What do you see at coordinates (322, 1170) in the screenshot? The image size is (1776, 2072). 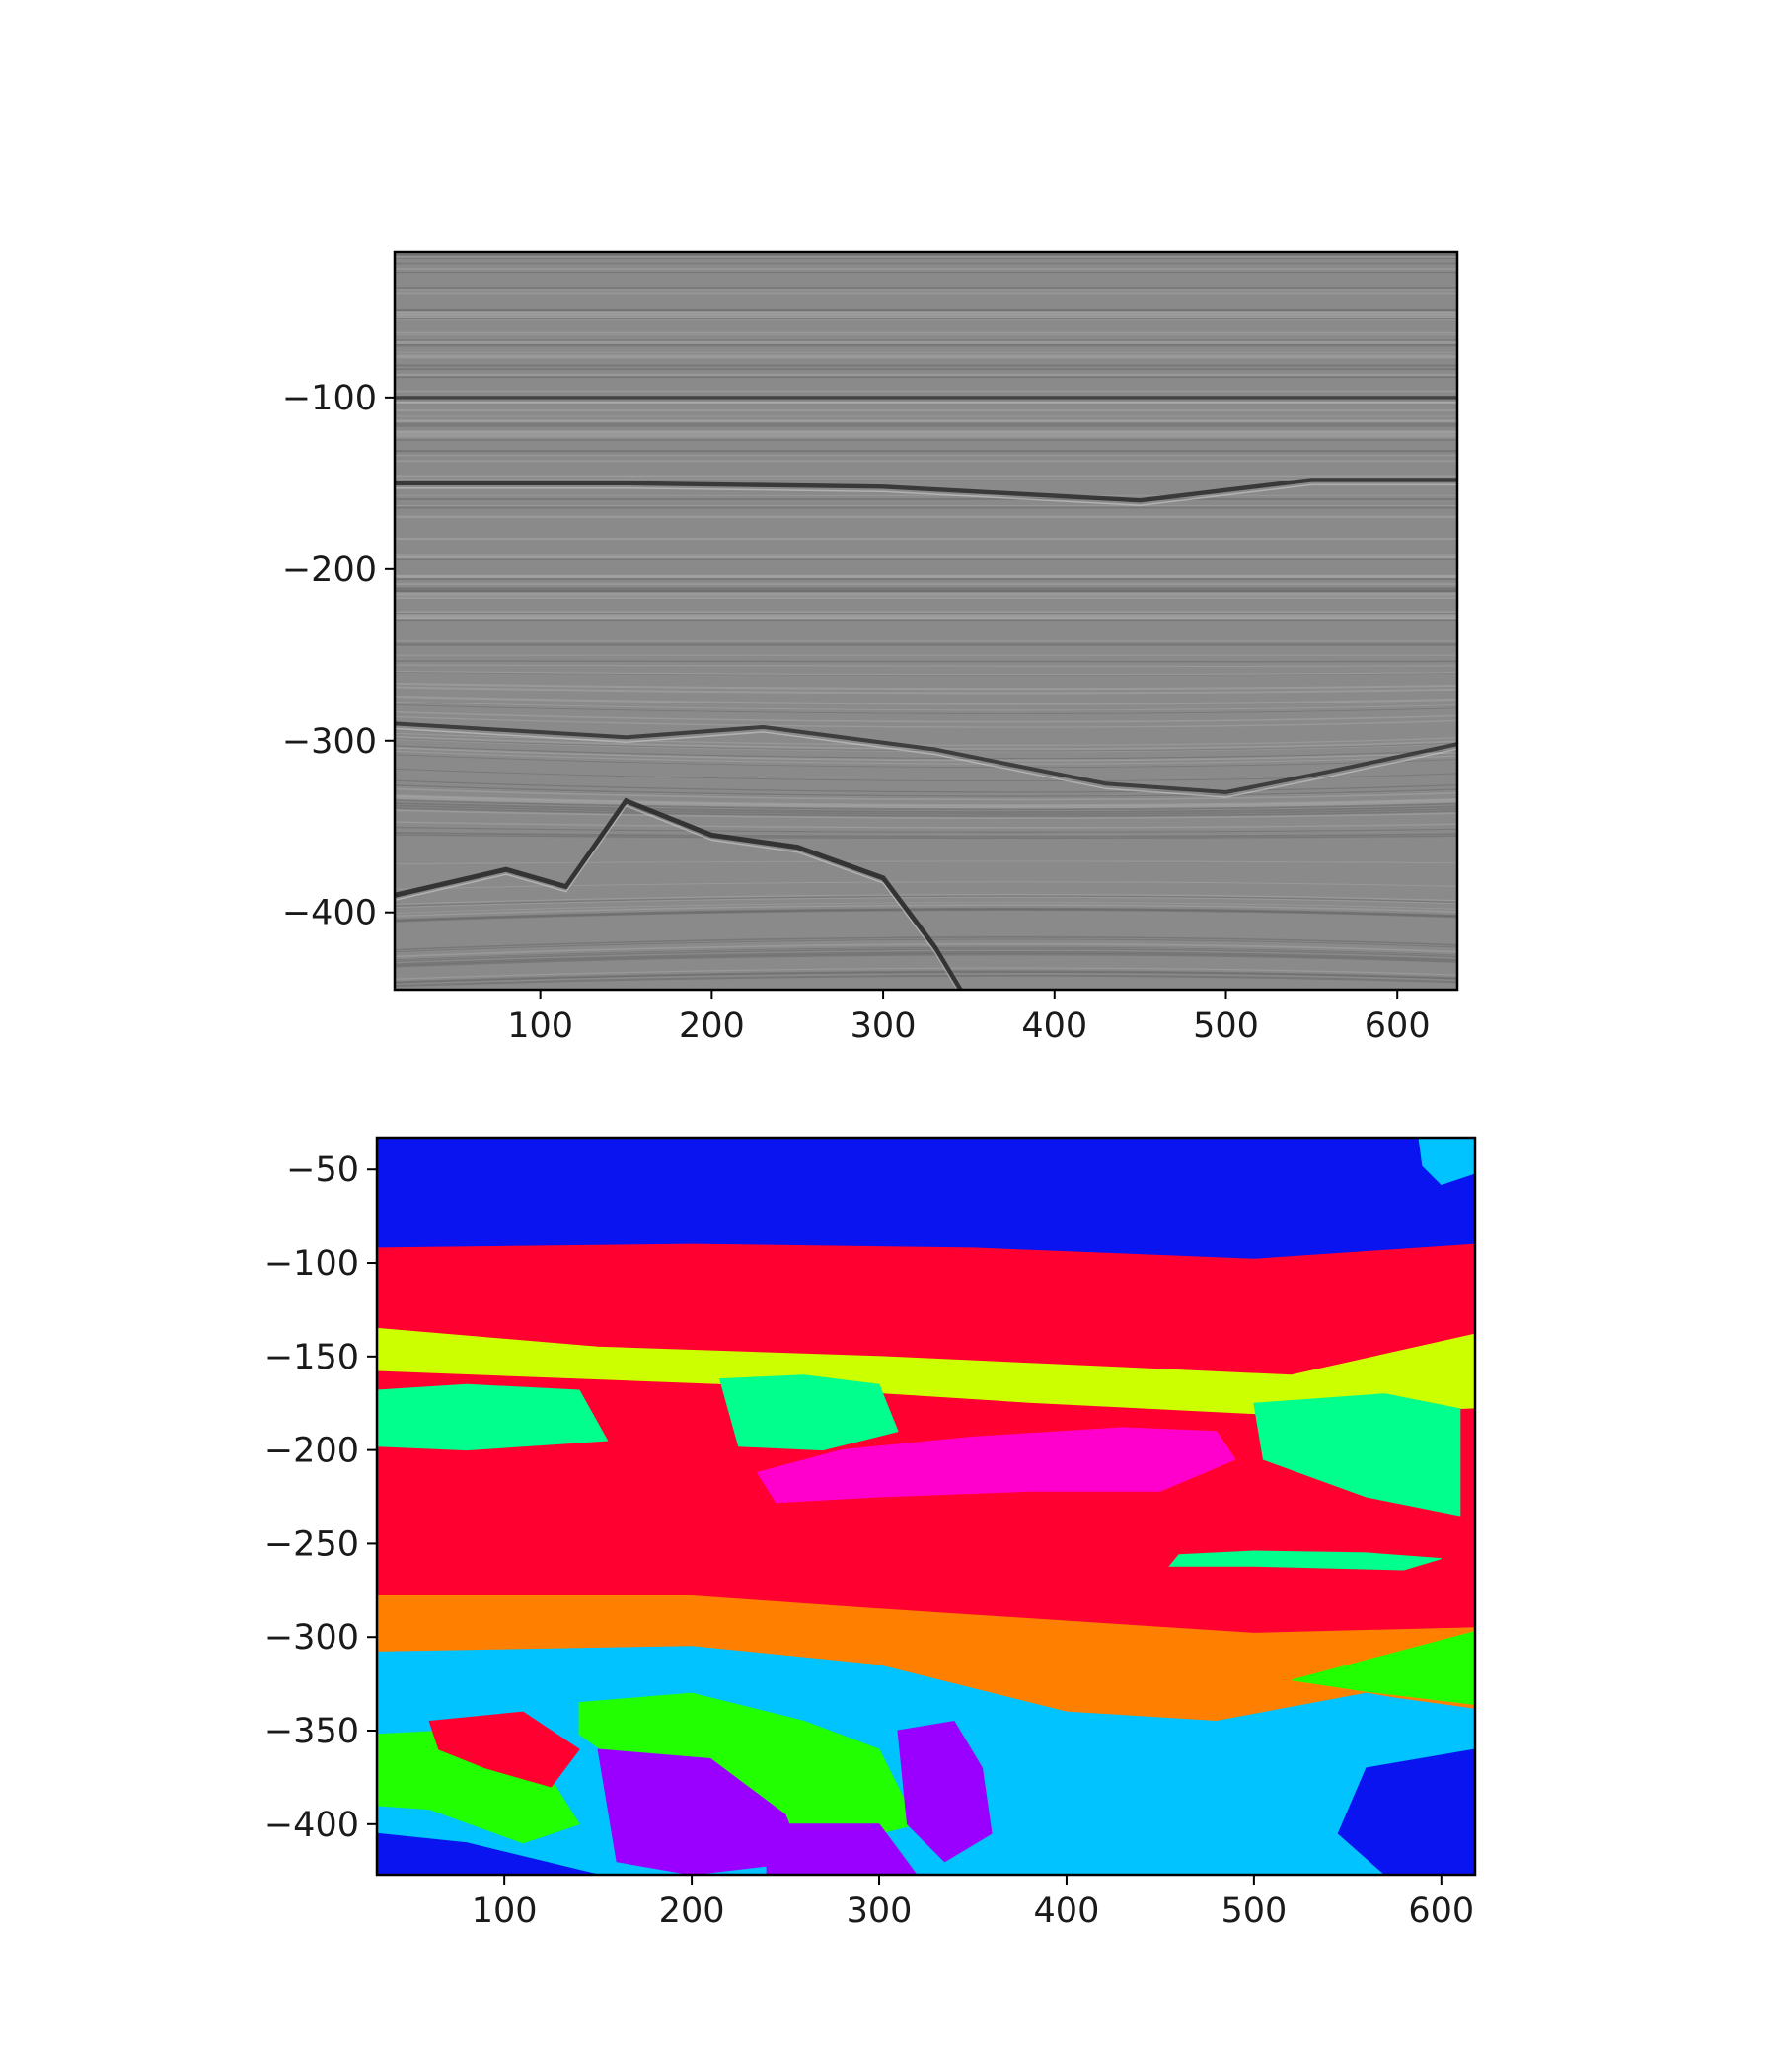 I see `y-tick-label: −50` at bounding box center [322, 1170].